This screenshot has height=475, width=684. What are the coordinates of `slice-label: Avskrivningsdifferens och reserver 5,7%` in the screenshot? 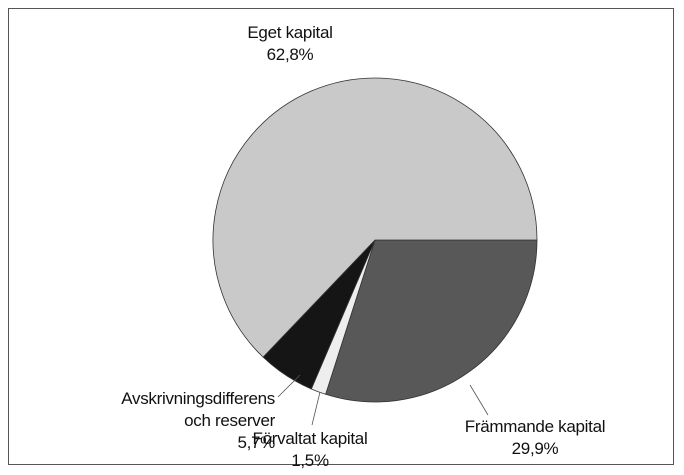 It's located at (185, 421).